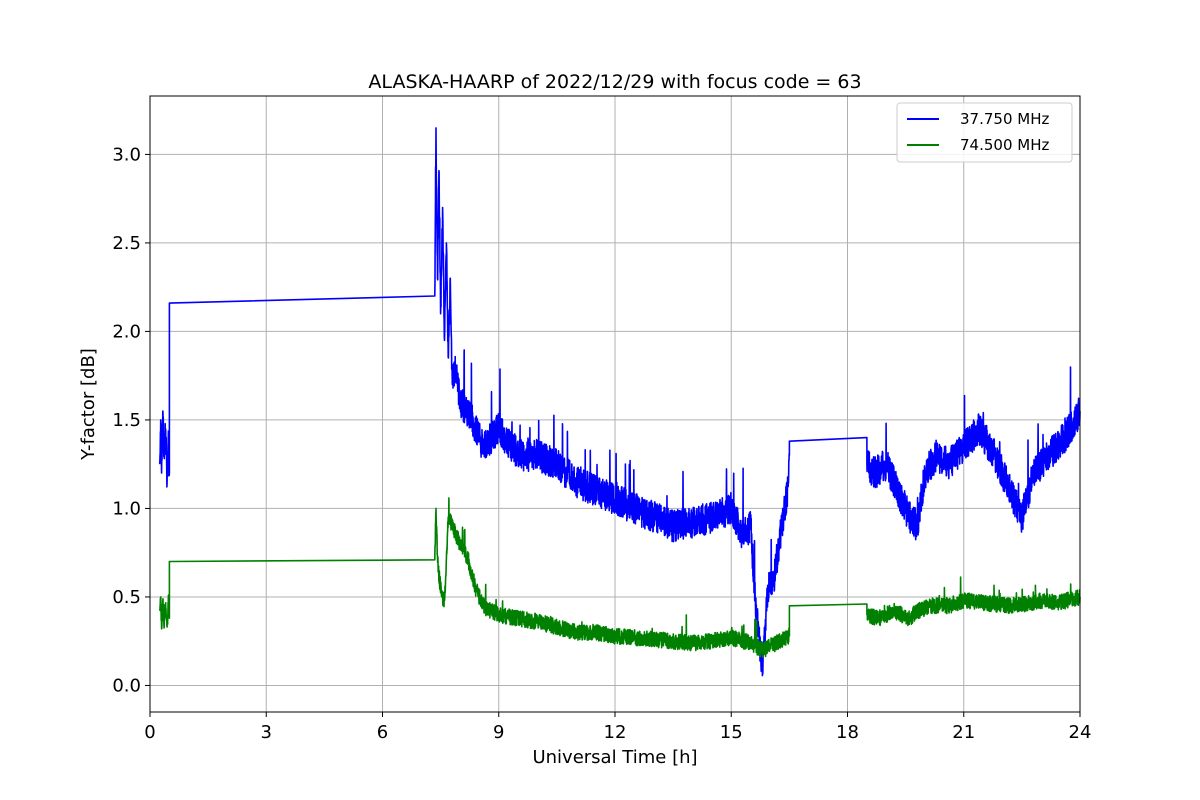  What do you see at coordinates (1080, 732) in the screenshot?
I see `x-tick-label: 24` at bounding box center [1080, 732].